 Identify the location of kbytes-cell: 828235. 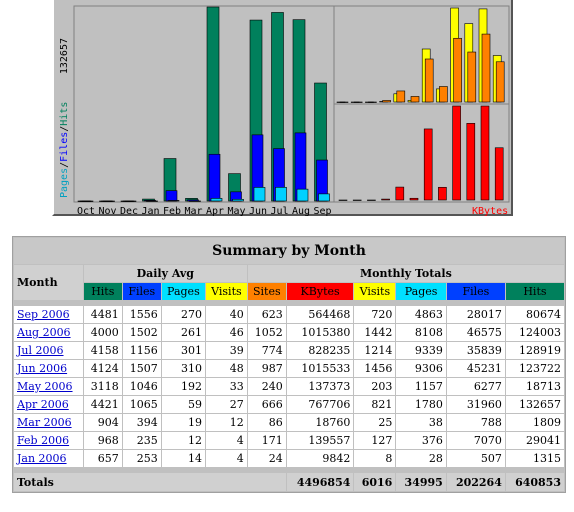
(320, 350).